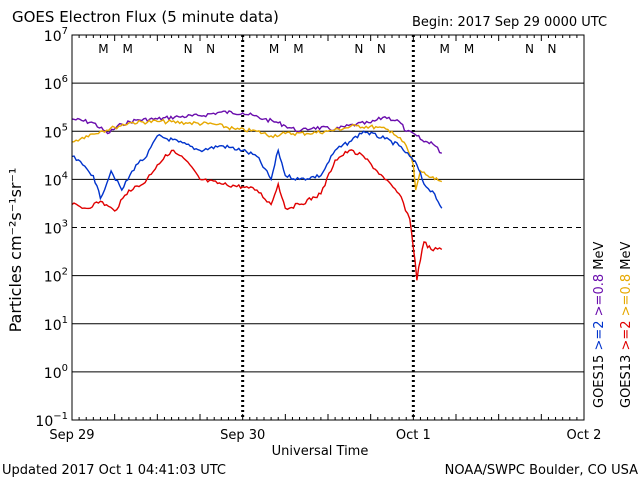 The image size is (640, 480). Describe the element at coordinates (51, 420) in the screenshot. I see `y-tick-label: 10⁻¹` at that location.